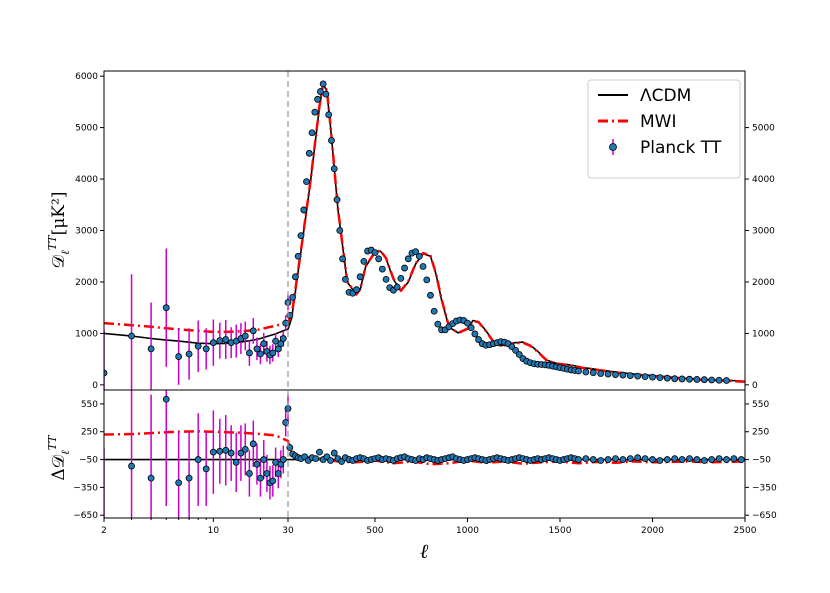 The width and height of the screenshot is (830, 593). I want to click on xlabel: ℓ, so click(424, 551).